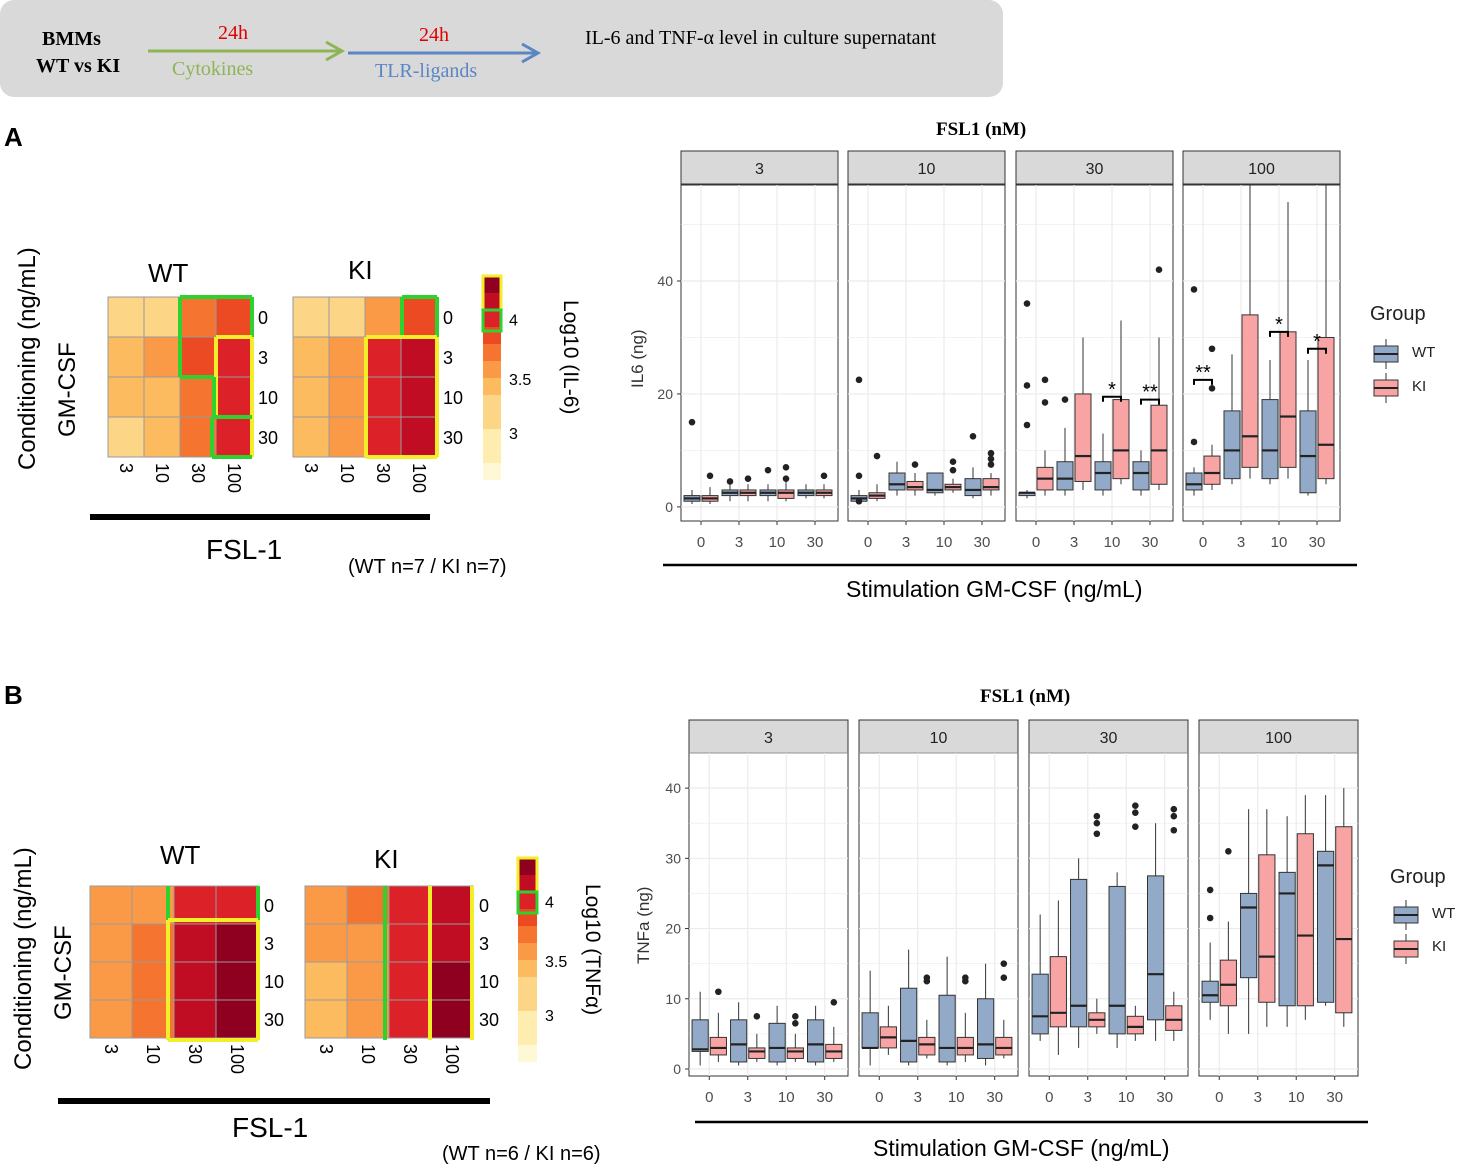 The image size is (1479, 1171). Describe the element at coordinates (213, 69) in the screenshot. I see `banner-step1-label: Cytokines` at that location.